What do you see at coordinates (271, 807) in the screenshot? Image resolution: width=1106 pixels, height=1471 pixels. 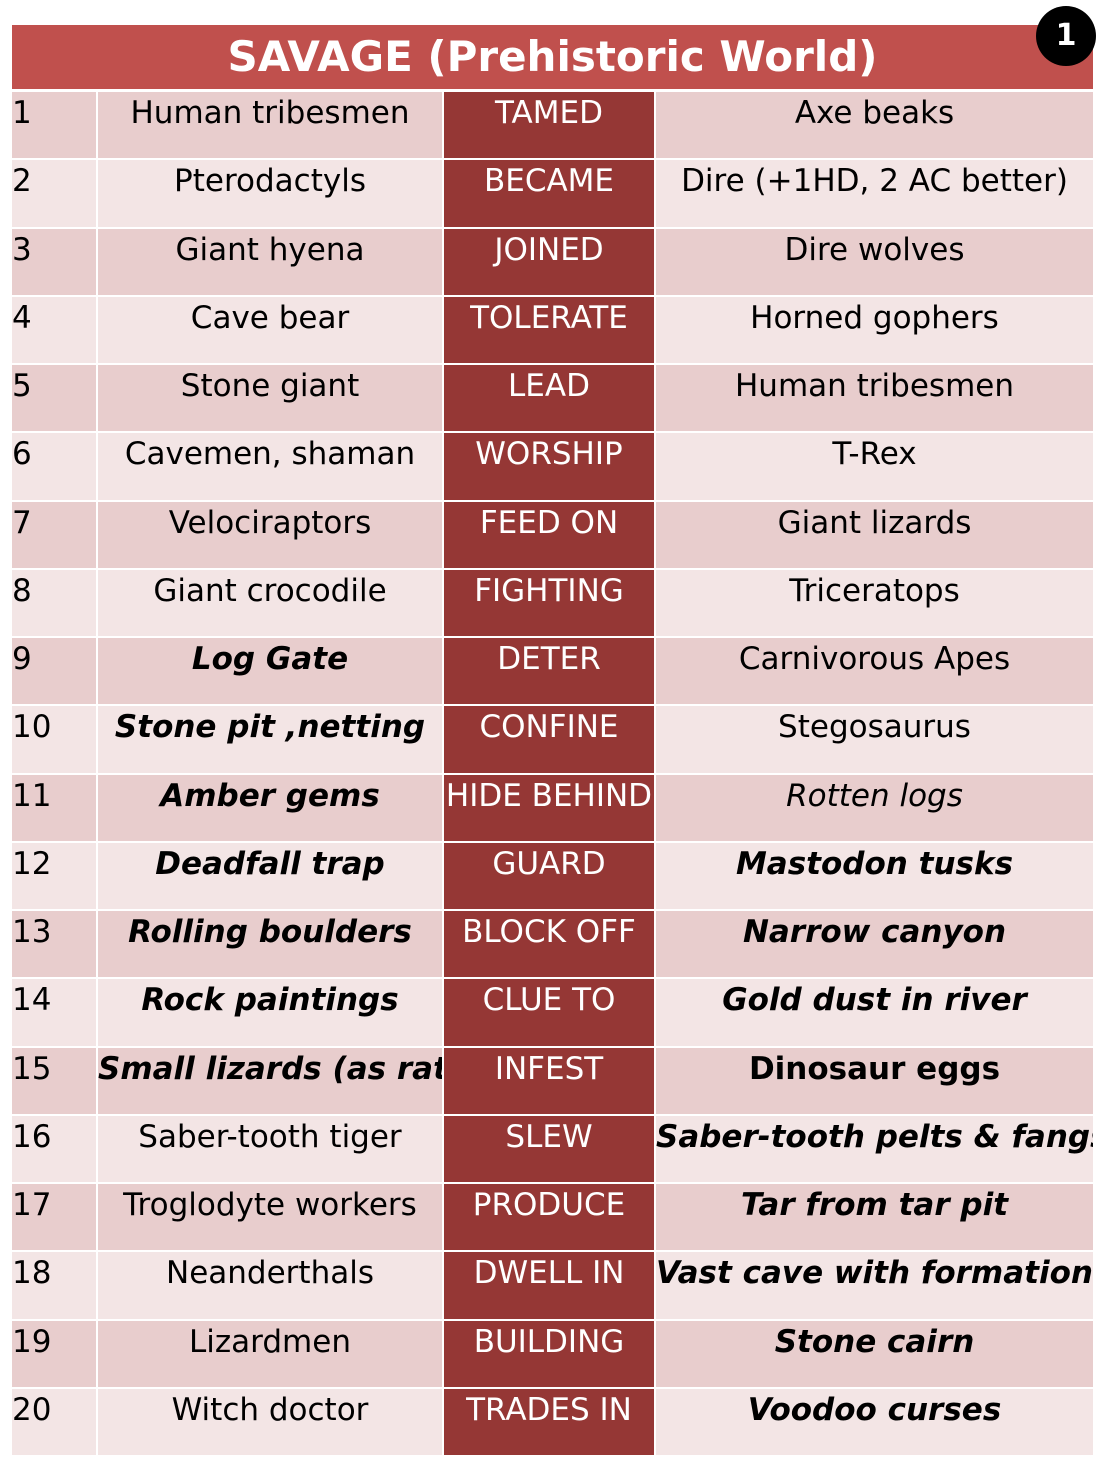 I see `subject-cell: Amber gems` at bounding box center [271, 807].